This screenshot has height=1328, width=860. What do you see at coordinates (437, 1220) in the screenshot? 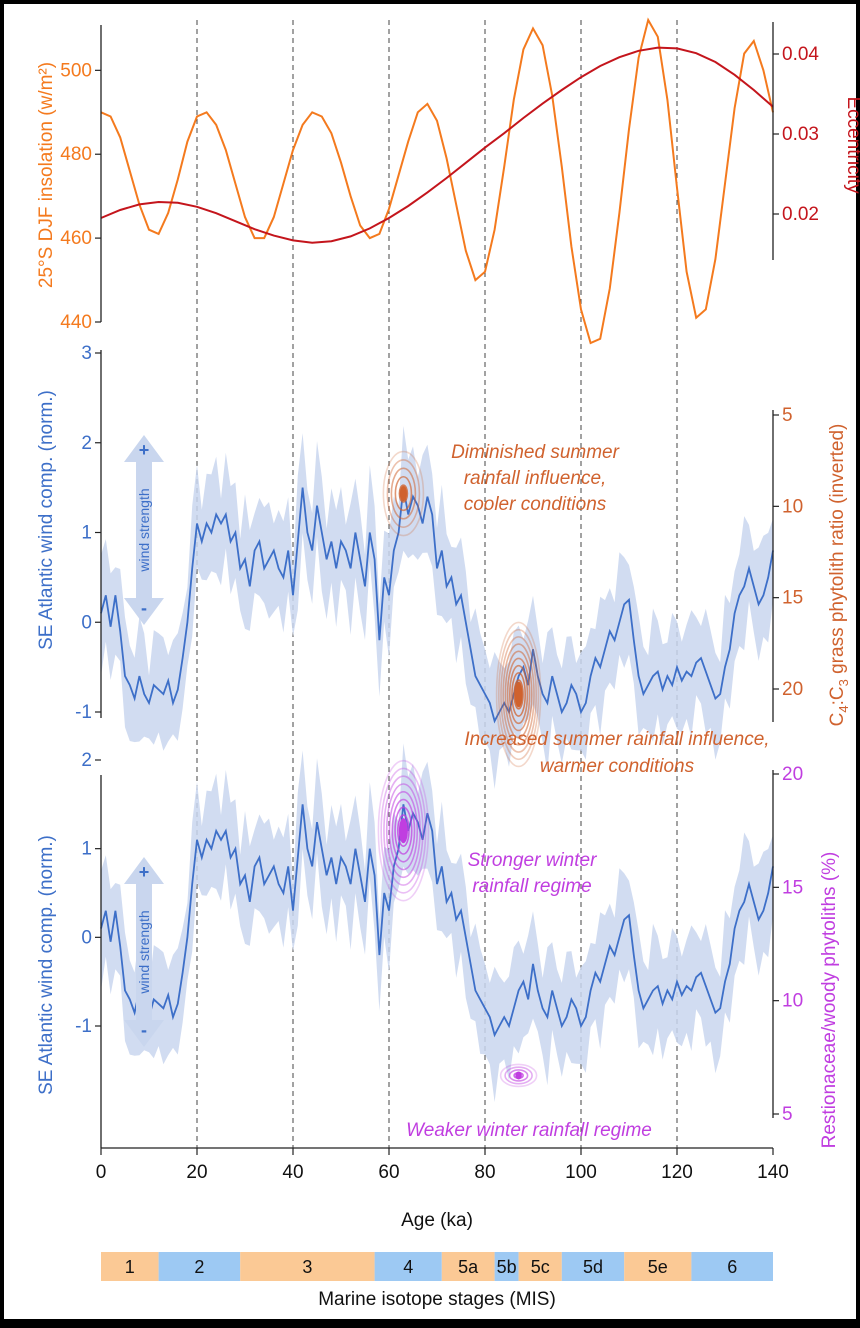
I see `x-axis-label: Age (ka)` at bounding box center [437, 1220].